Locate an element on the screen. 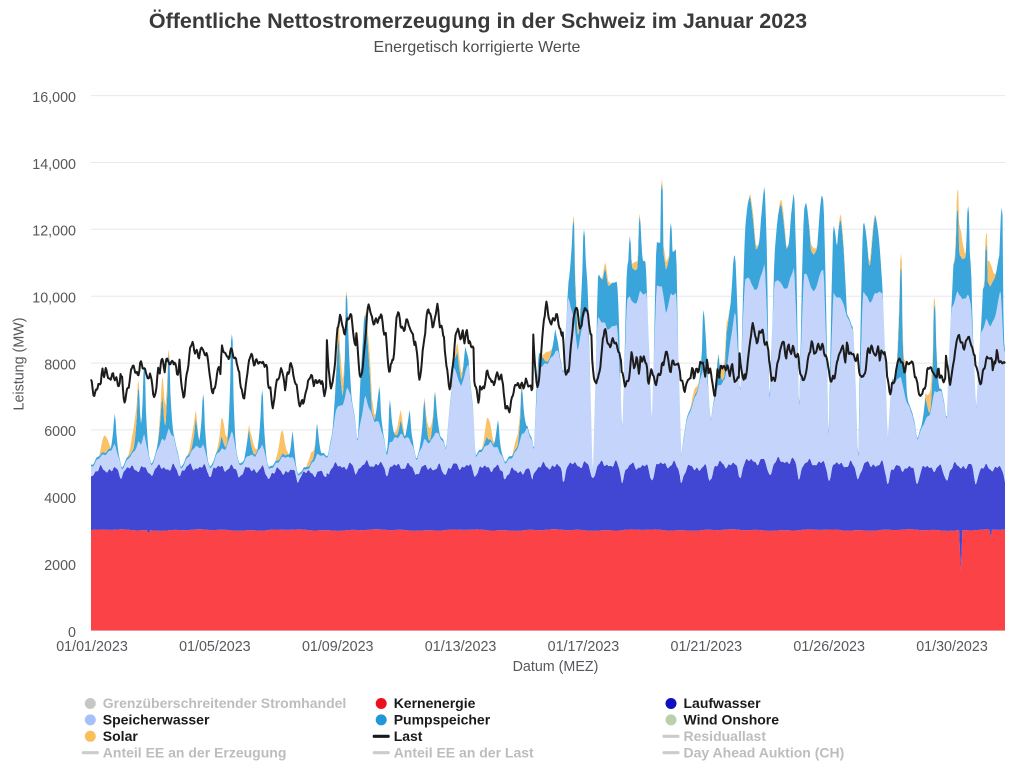  svg-text: Anteil EE an der Last is located at coordinates (464, 752).